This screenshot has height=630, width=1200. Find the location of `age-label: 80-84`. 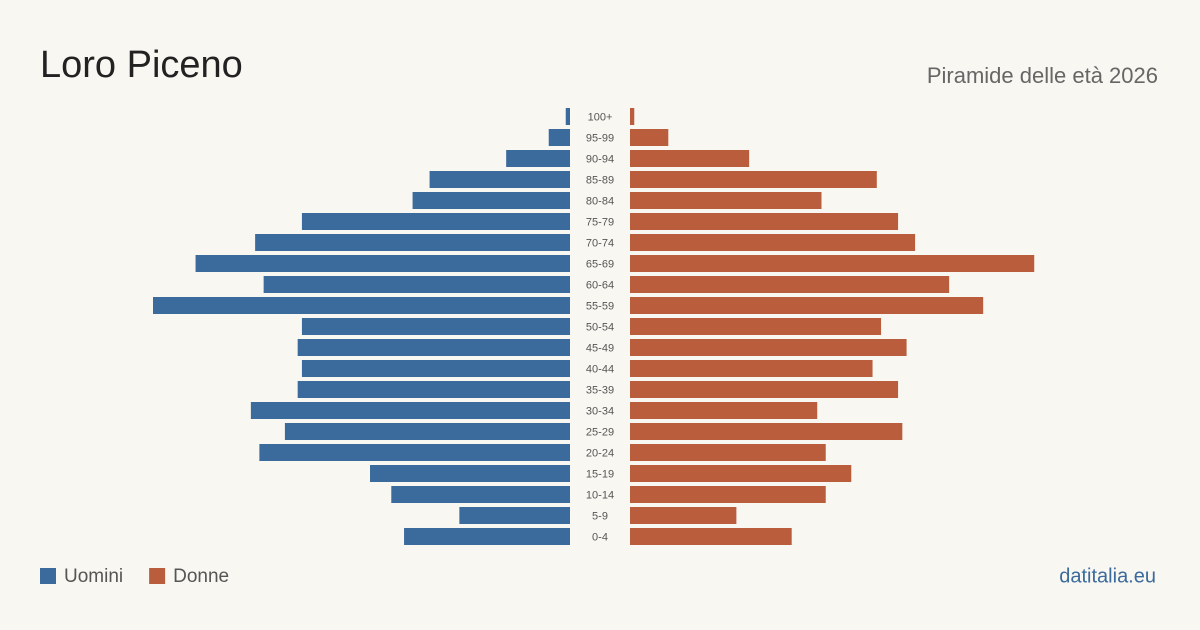

age-label: 80-84 is located at coordinates (600, 201).